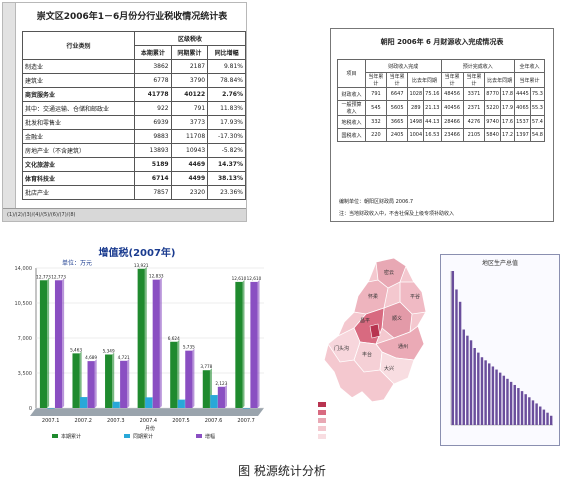 Image resolution: width=564 pixels, height=492 pixels. Describe the element at coordinates (226, 52) in the screenshot. I see `col-growth: 同比增幅` at that location.